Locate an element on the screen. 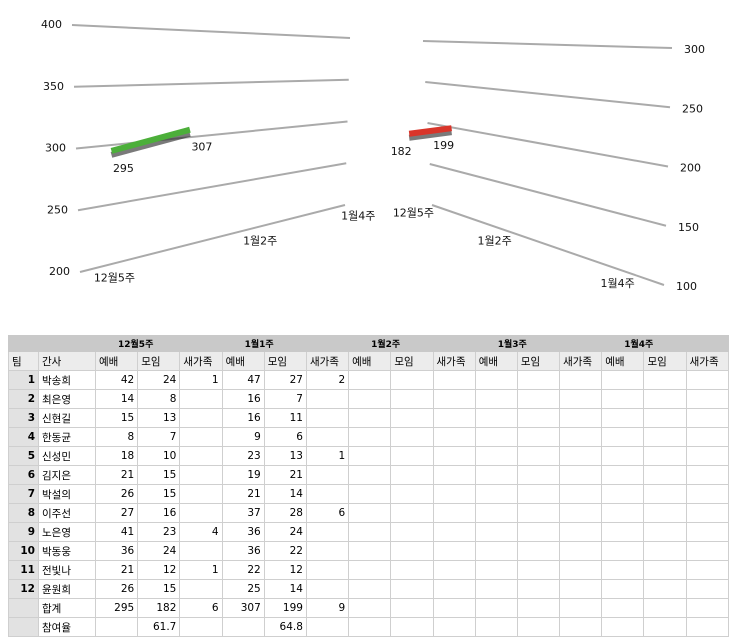 The width and height of the screenshot is (742, 641). row: 2 최은영 14 8 16 7 is located at coordinates (368, 399).